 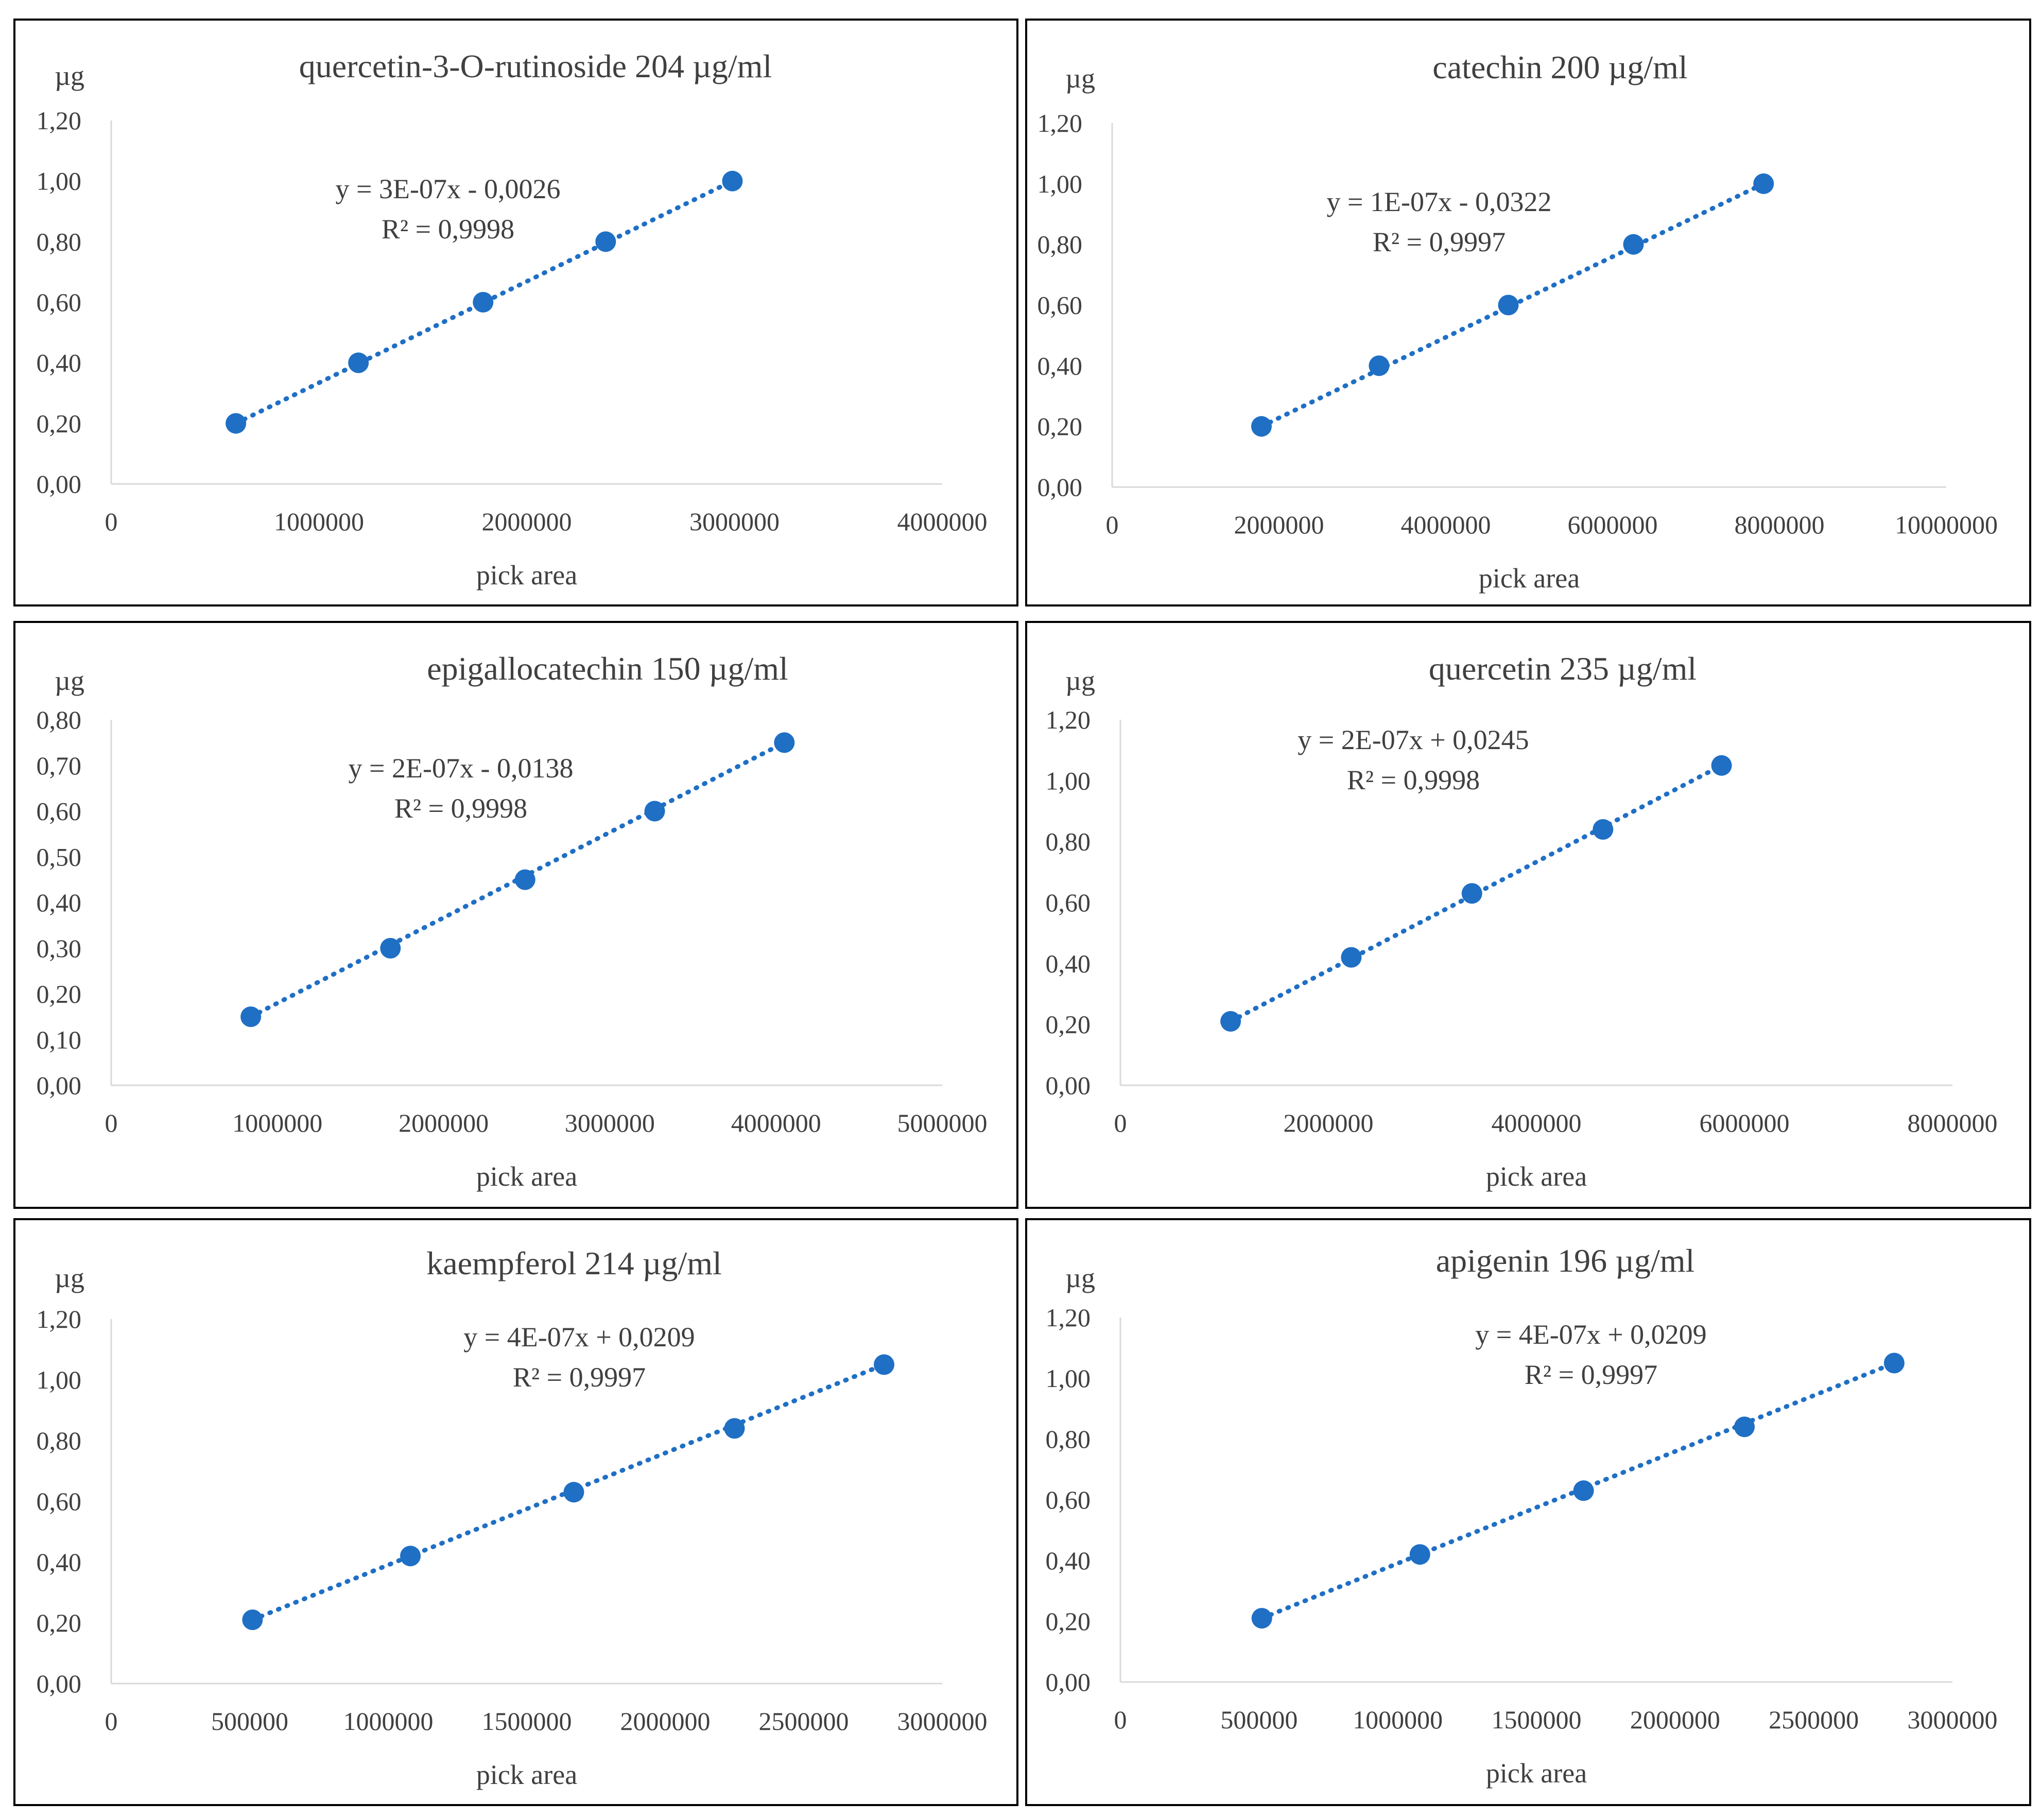 What do you see at coordinates (1947, 524) in the screenshot?
I see `x-tick-label: 10000000` at bounding box center [1947, 524].